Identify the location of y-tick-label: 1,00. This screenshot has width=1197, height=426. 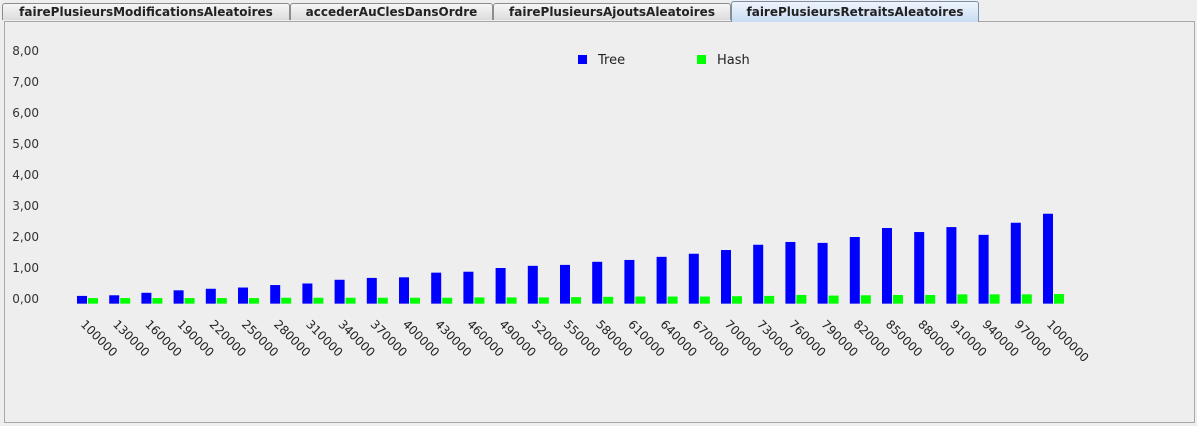
(25, 268).